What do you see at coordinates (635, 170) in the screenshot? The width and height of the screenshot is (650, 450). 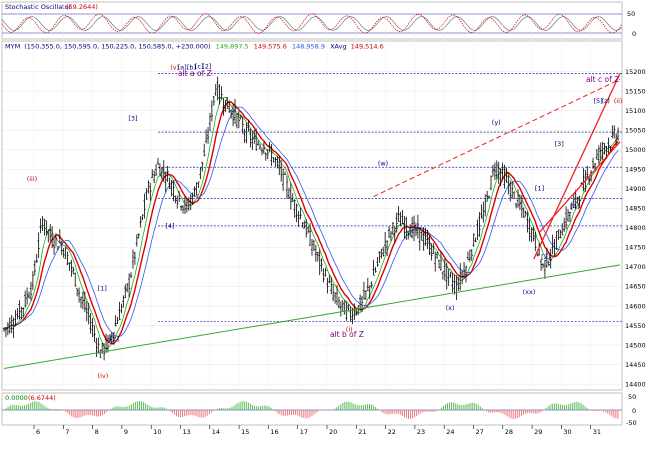 I see `y-tick-label: 14950` at bounding box center [635, 170].